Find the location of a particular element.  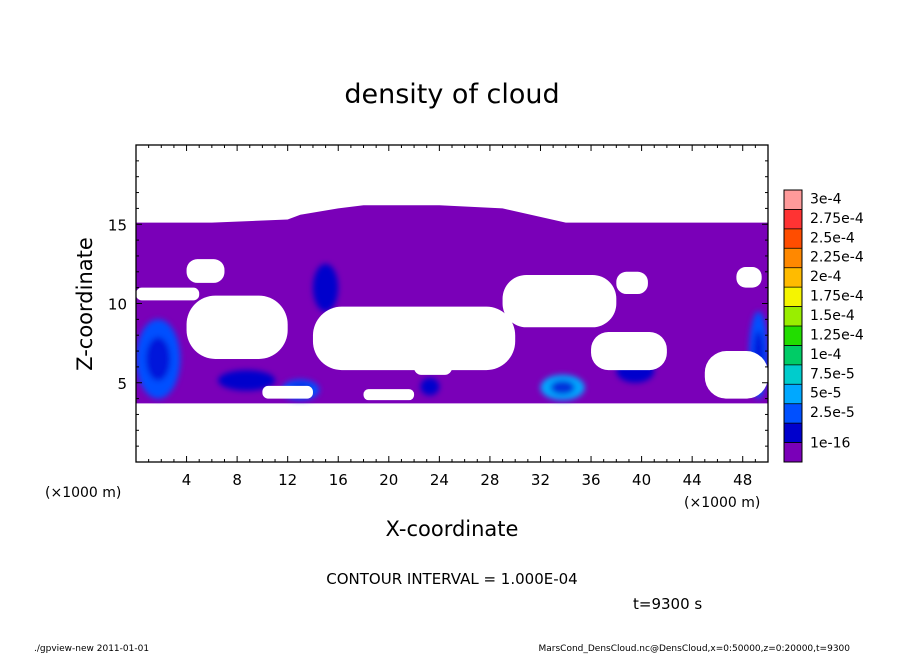

x-tick-label-40: 40 is located at coordinates (641, 480).